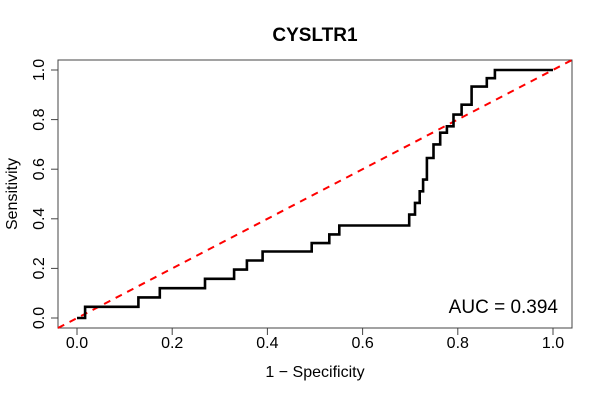  I want to click on y-tick-label: 0.0, so click(39, 318).